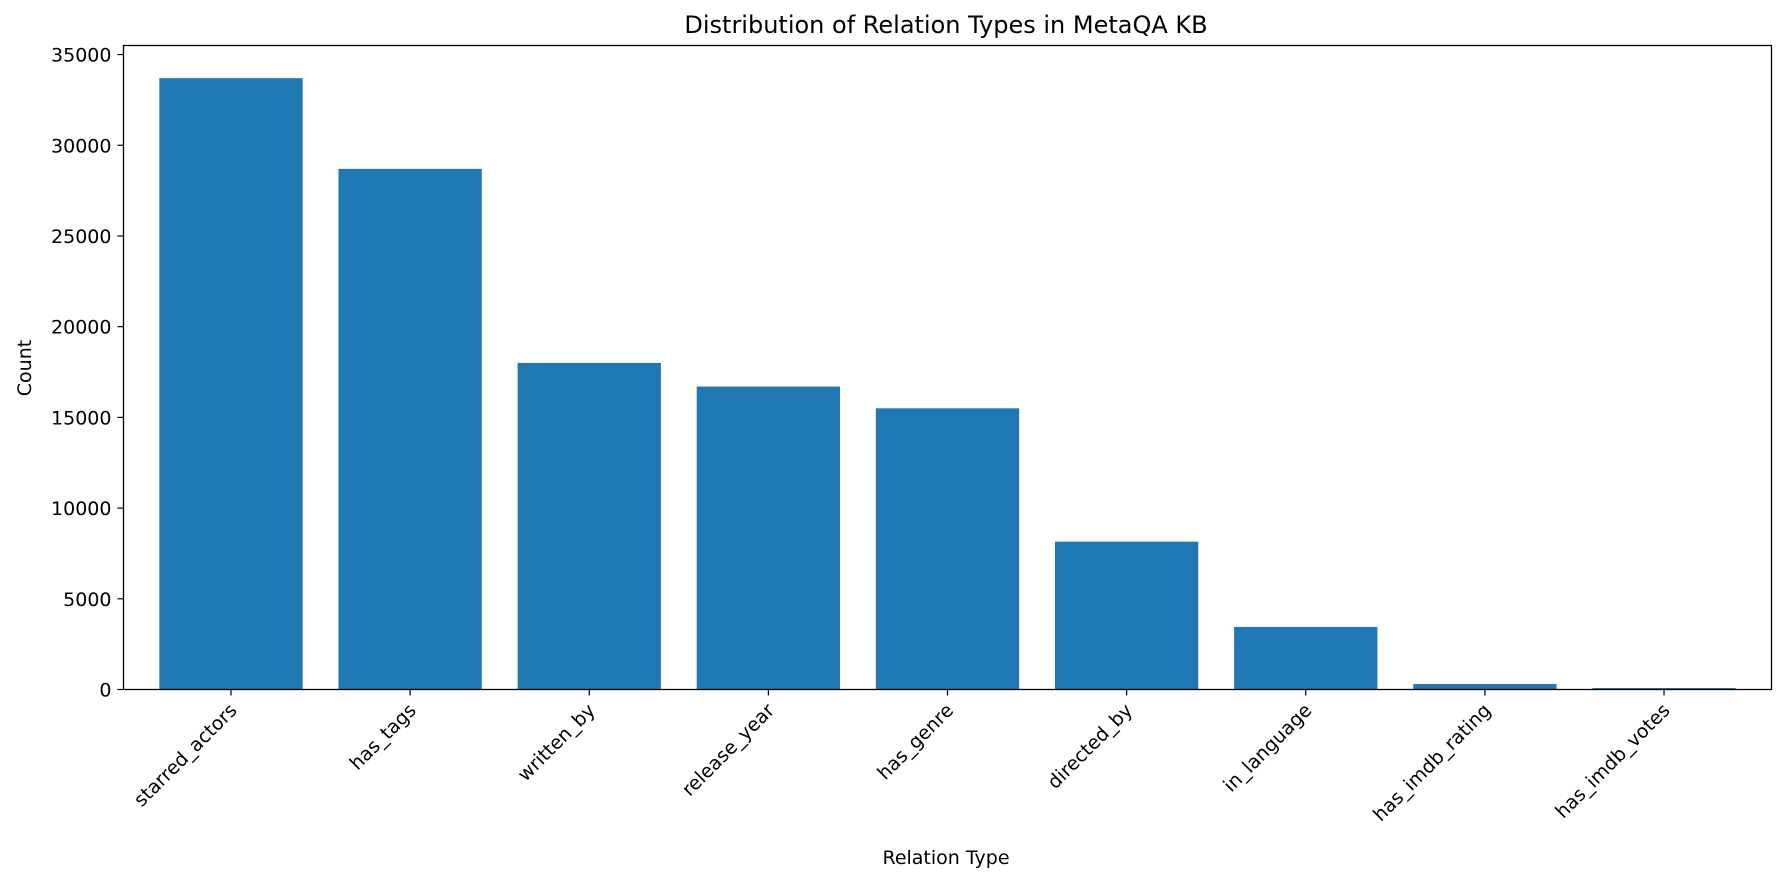 The image size is (1783, 884). I want to click on bar-starred-actors, so click(231, 384).